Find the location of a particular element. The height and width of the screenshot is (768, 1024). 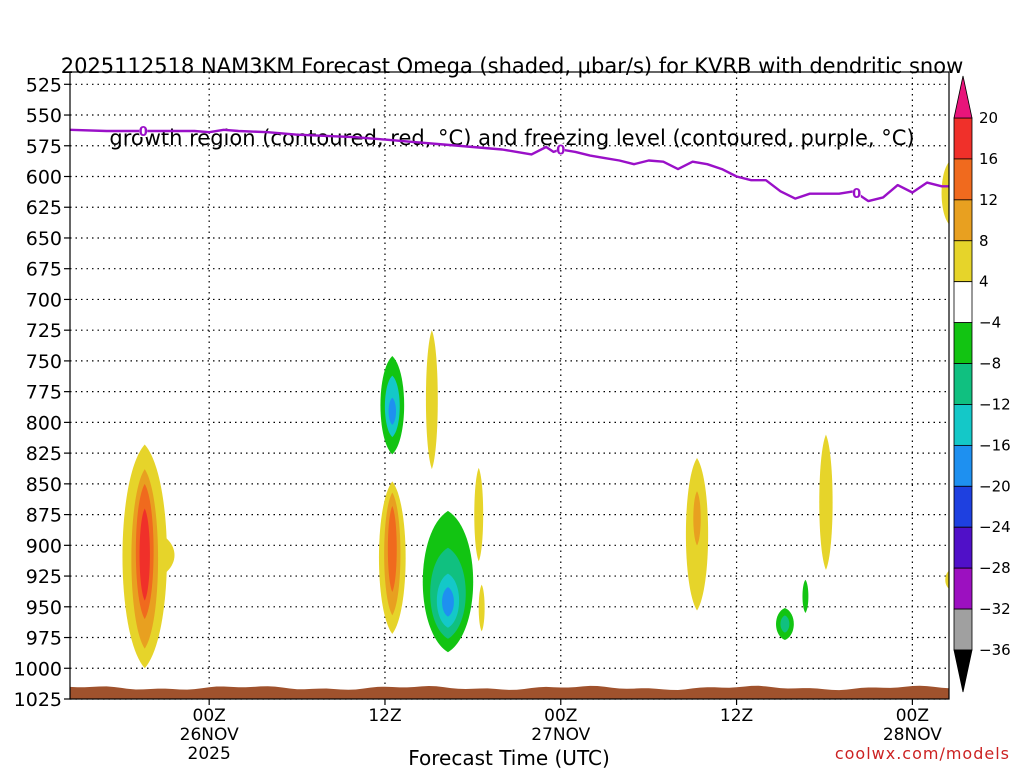

y-tick-label-1025: 1025 is located at coordinates (38, 700).